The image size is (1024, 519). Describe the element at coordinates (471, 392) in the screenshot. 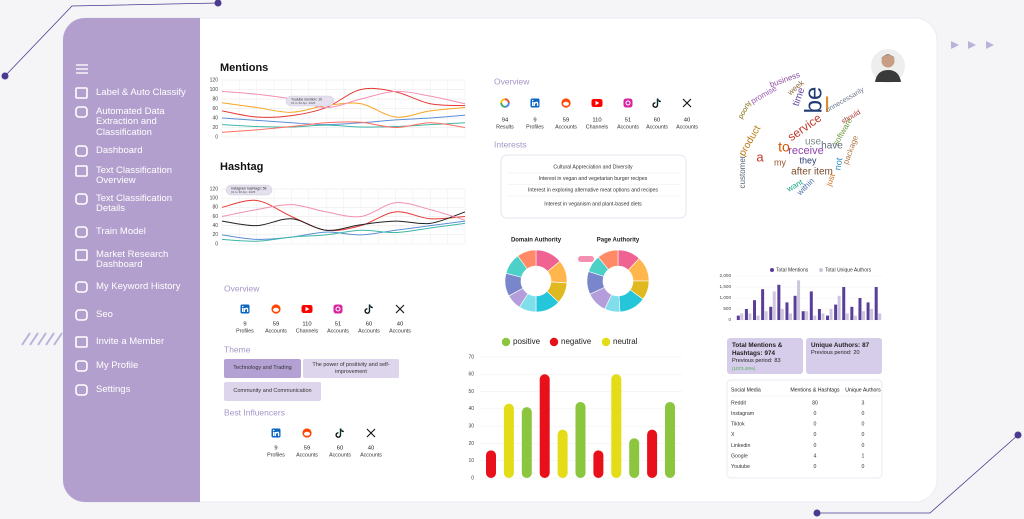

I see `y-tick-label: 50` at that location.